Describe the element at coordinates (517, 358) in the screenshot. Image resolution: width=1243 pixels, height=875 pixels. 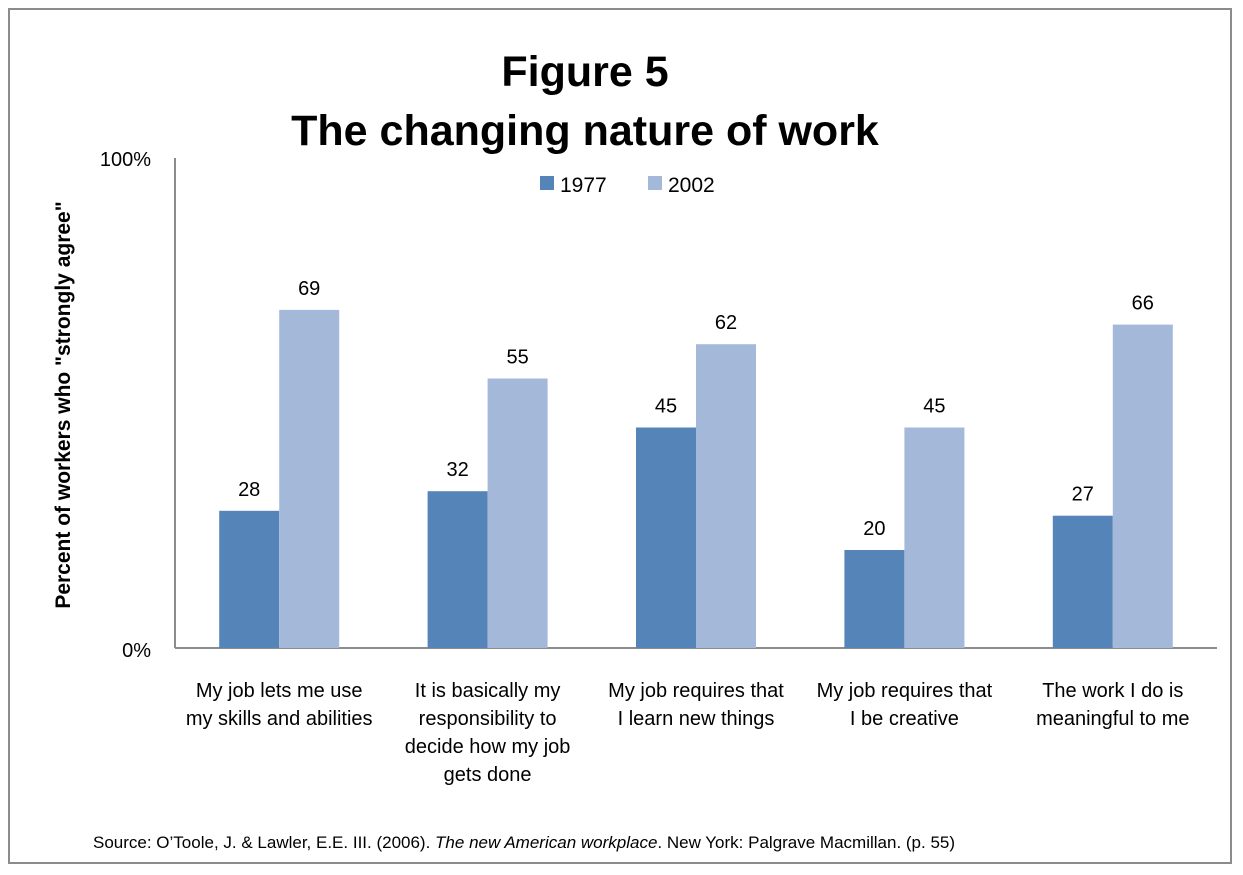
I see `data-label-2002-2: 55` at that location.